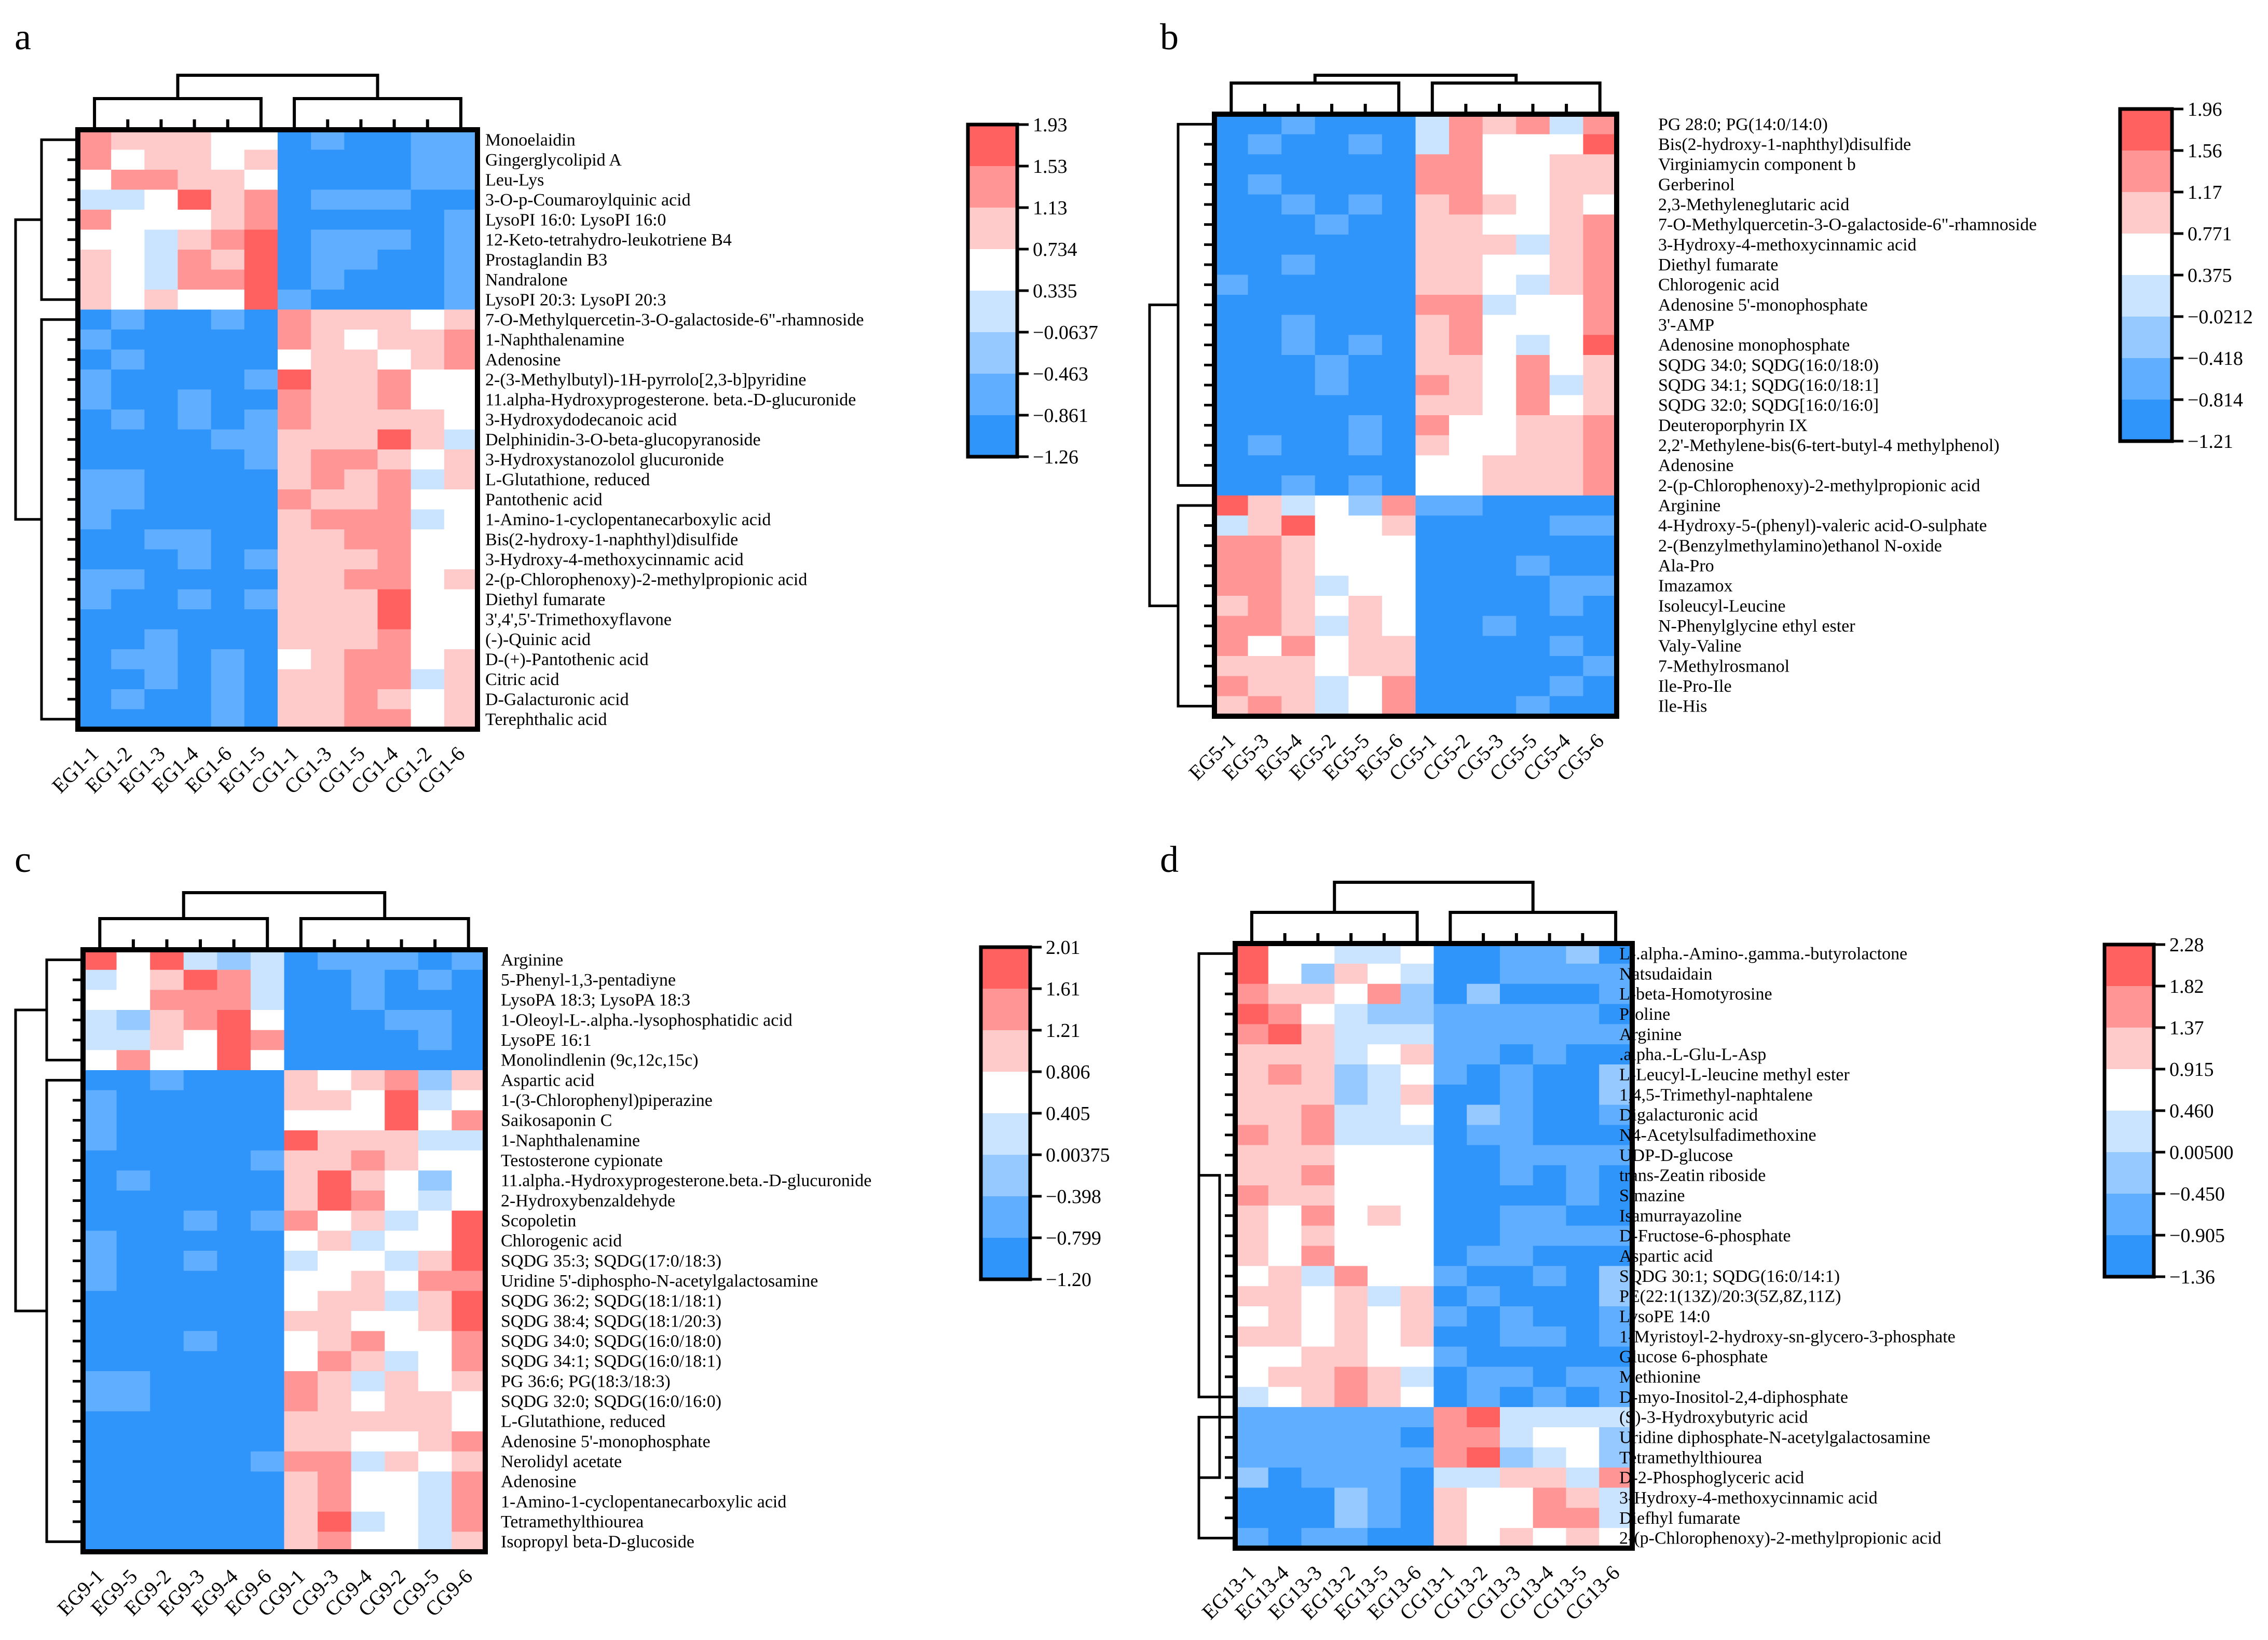 Image resolution: width=2268 pixels, height=1640 pixels. I want to click on heatmap-cells, so click(284, 1251).